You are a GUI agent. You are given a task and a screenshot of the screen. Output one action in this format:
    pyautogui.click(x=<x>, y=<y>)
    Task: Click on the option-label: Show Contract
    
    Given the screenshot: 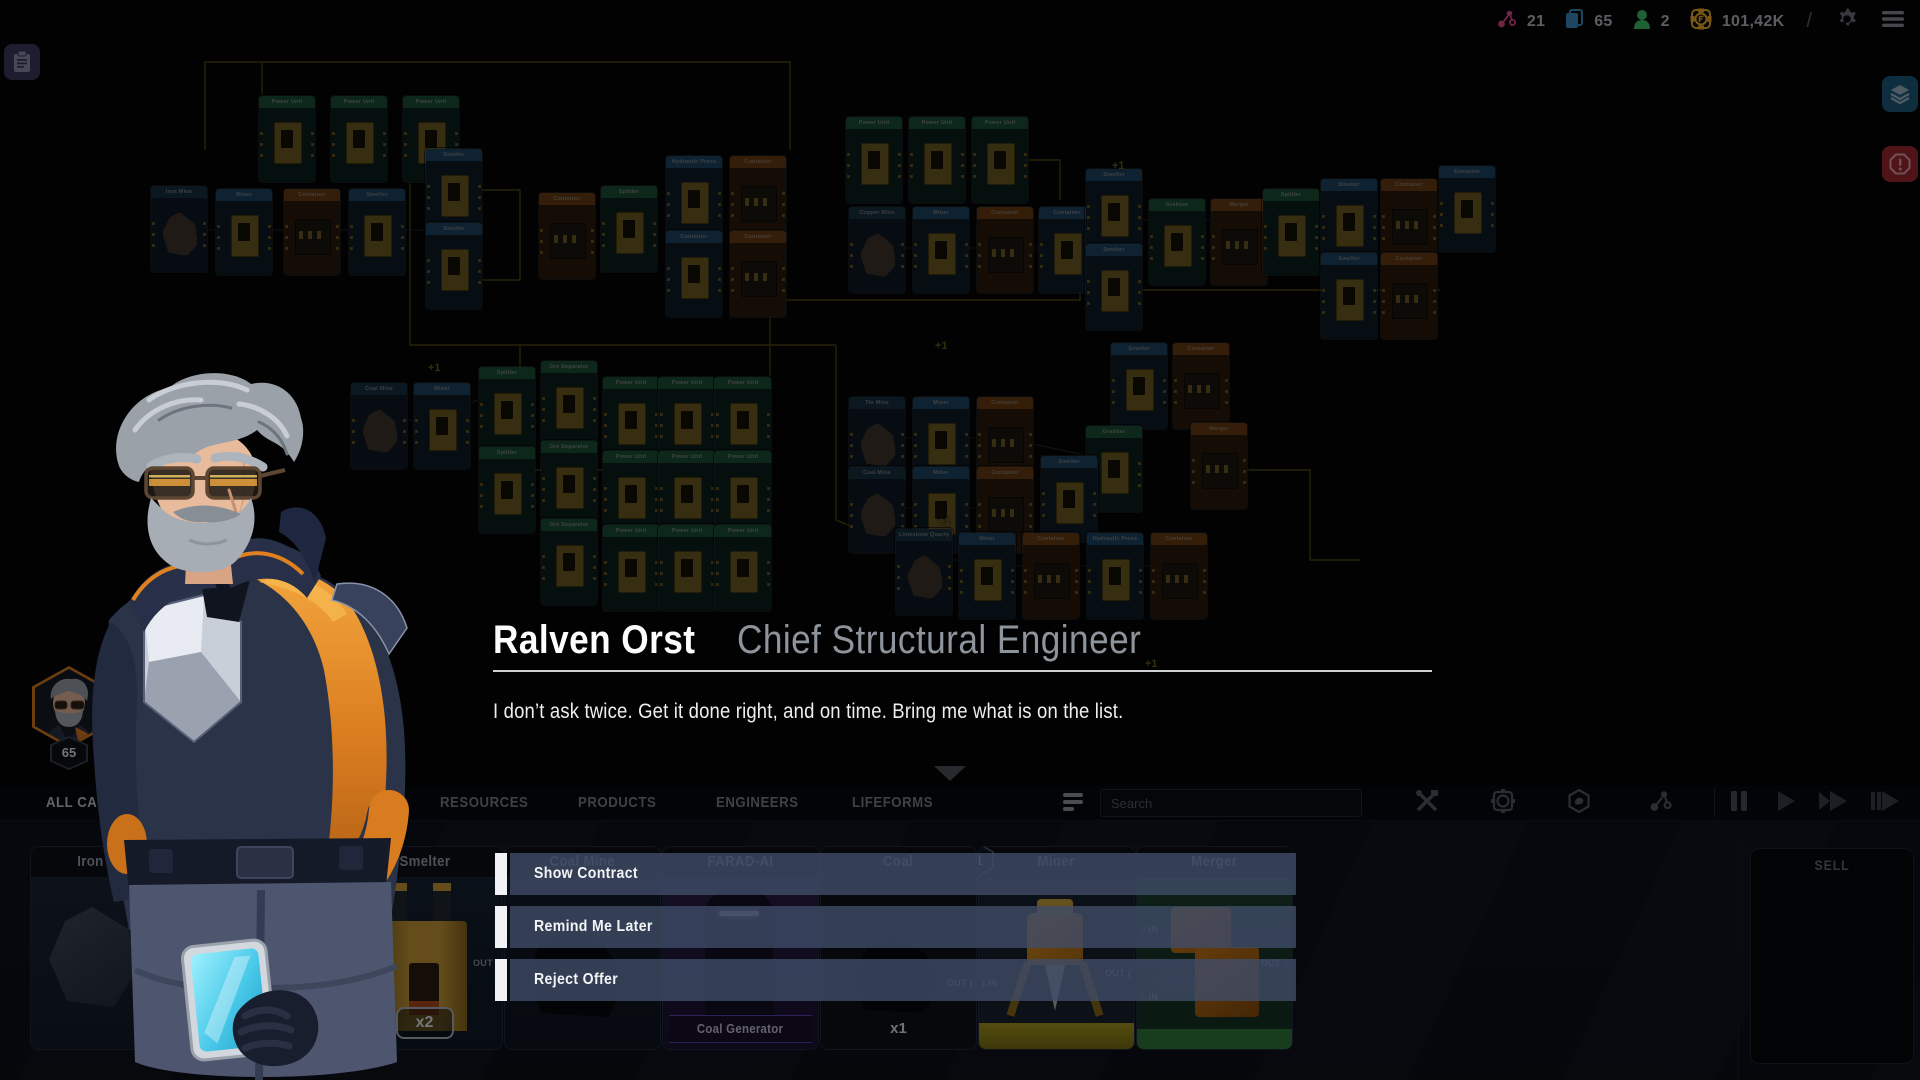 What is the action you would take?
    pyautogui.click(x=586, y=873)
    